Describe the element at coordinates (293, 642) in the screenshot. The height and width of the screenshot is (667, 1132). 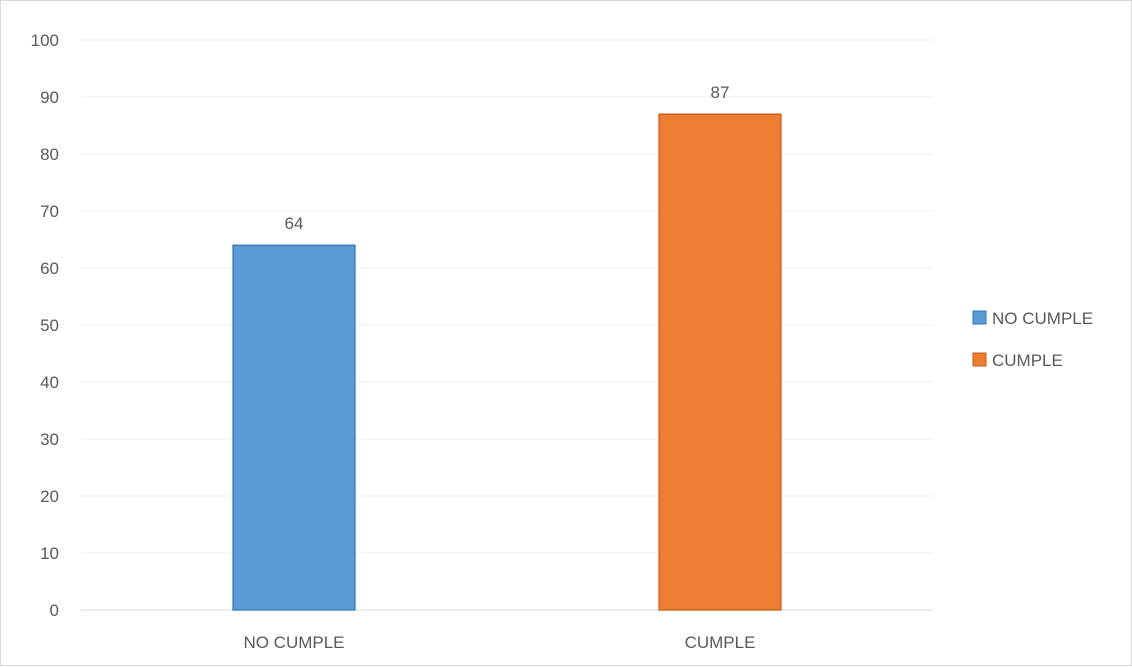
I see `x-tick-label: NO CUMPLE` at that location.